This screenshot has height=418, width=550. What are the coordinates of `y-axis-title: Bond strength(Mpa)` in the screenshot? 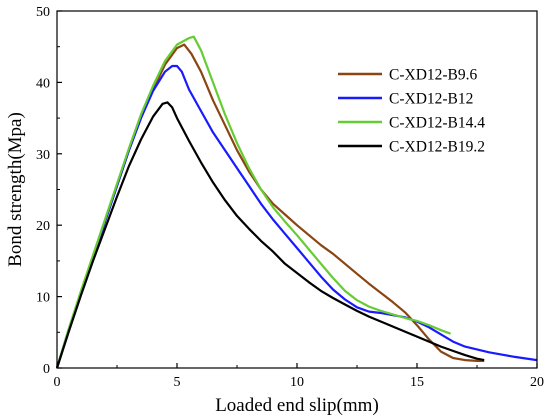 It's located at (15, 189).